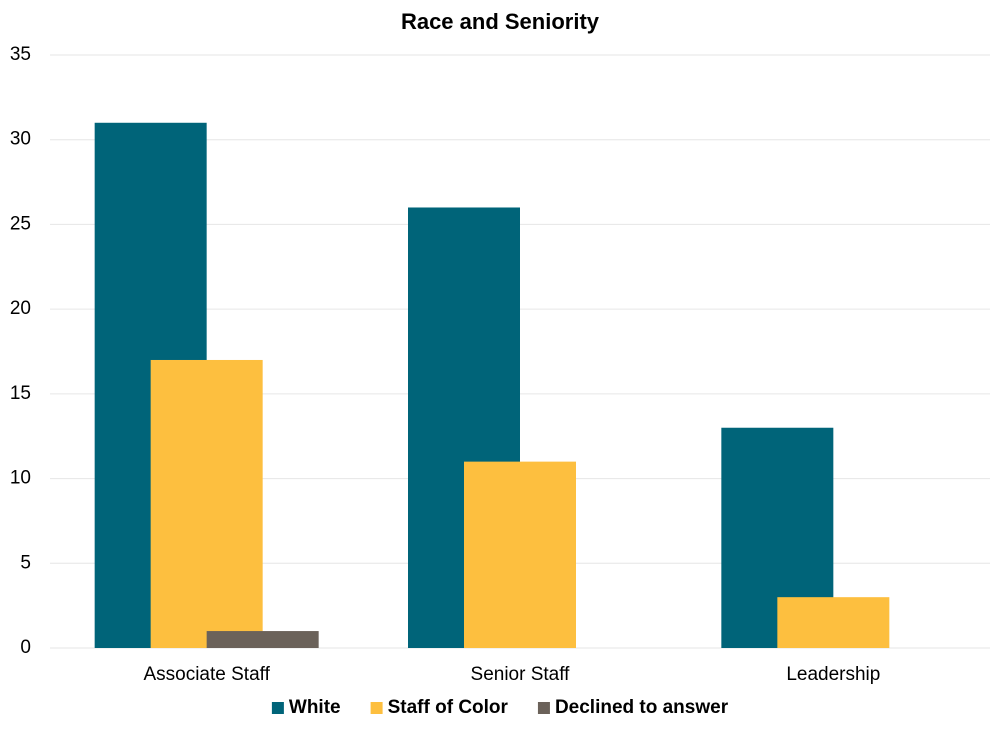  Describe the element at coordinates (642, 707) in the screenshot. I see `legend-label: Declined to answer` at that location.